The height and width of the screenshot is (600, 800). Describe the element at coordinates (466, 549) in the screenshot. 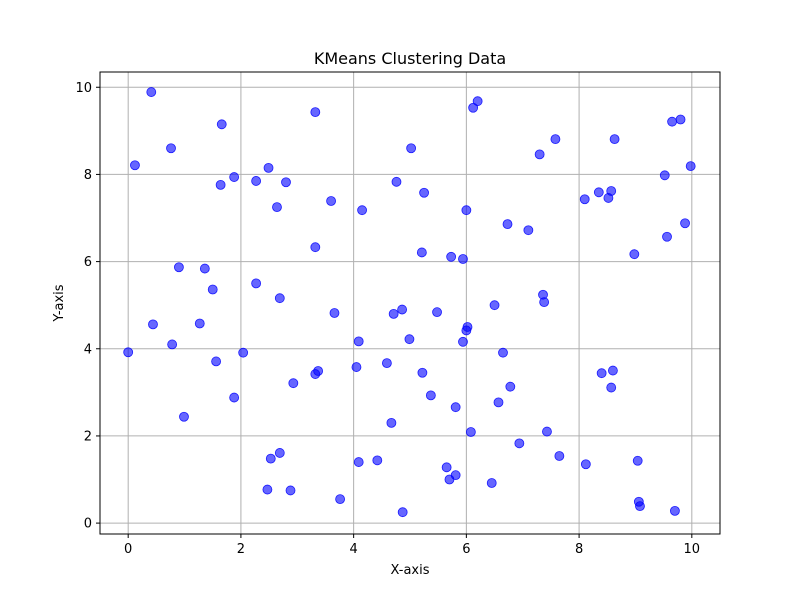

I see `x-tick-label: 6` at that location.